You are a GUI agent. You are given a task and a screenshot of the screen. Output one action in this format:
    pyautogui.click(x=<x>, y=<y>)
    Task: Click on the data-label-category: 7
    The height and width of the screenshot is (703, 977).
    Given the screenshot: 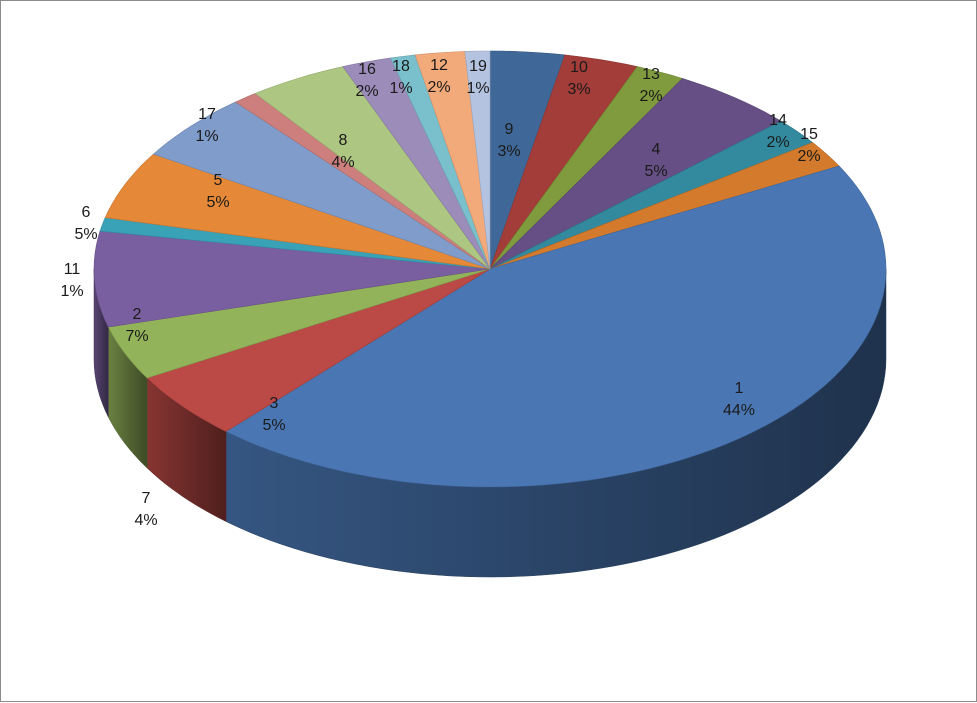 What is the action you would take?
    pyautogui.click(x=146, y=498)
    